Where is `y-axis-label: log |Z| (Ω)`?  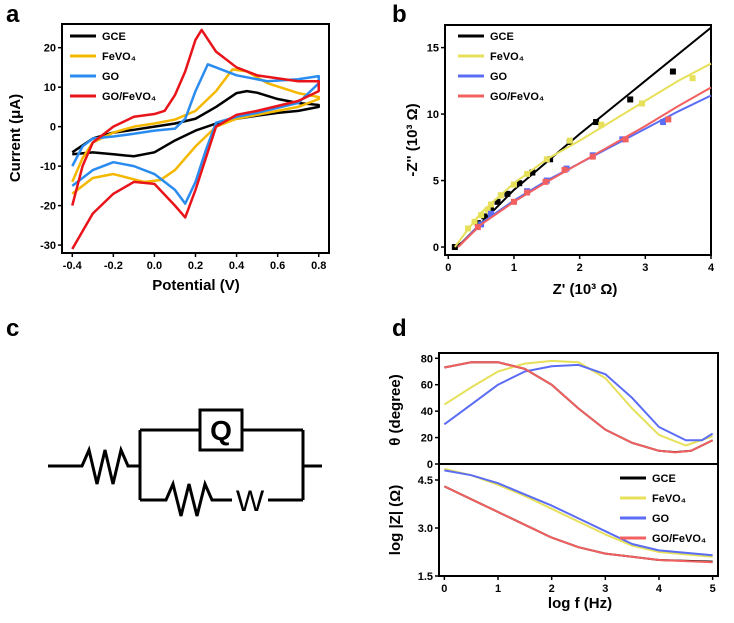
y-axis-label: log |Z| (Ω) is located at coordinates (395, 520).